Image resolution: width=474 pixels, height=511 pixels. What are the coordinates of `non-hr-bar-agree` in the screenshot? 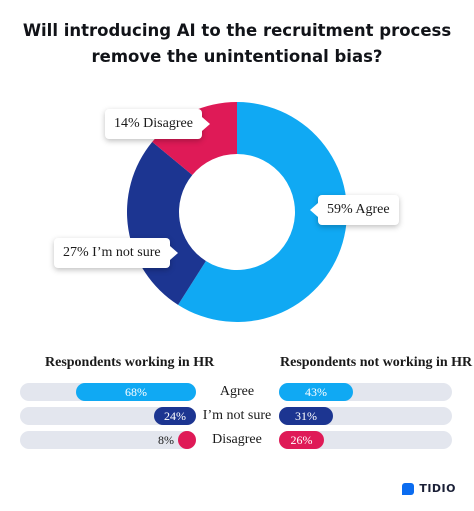 It's located at (316, 392).